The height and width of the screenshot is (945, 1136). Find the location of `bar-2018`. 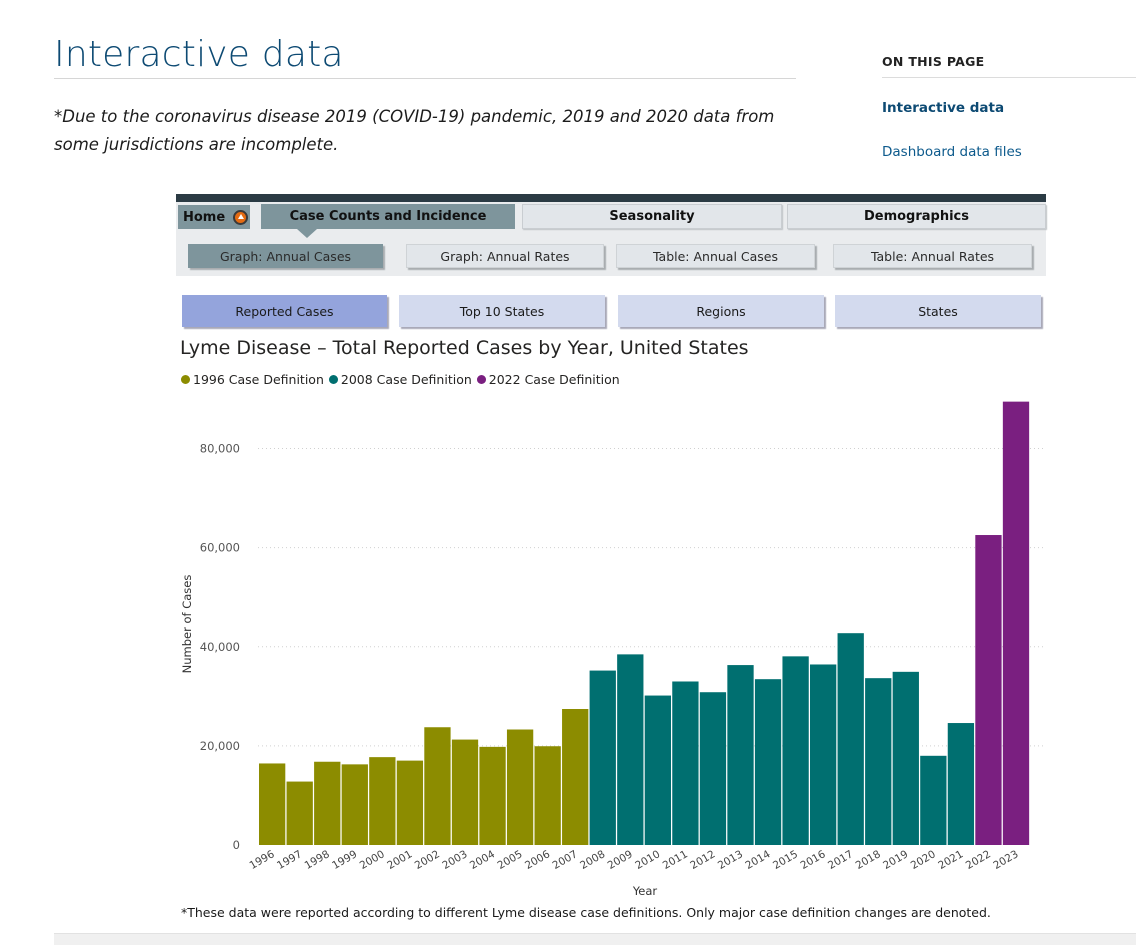

bar-2018 is located at coordinates (878, 761).